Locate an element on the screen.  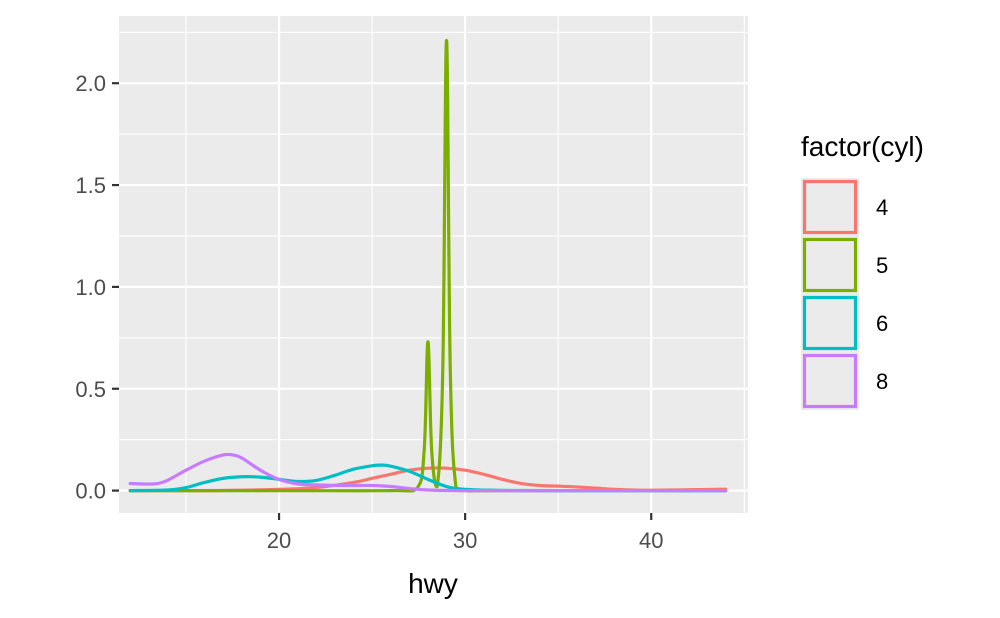
y-tick-label: 1.0 is located at coordinates (90, 287).